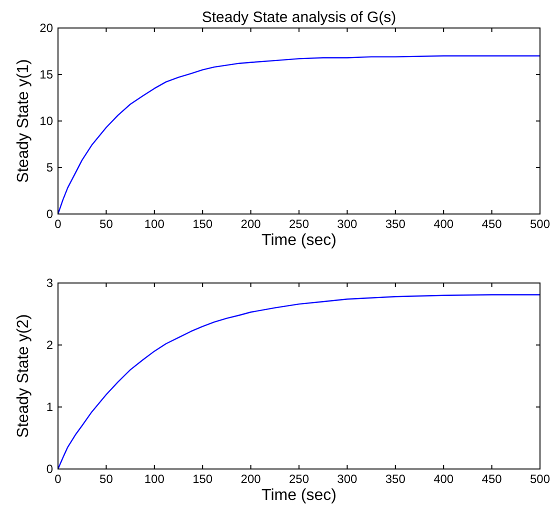 Image resolution: width=555 pixels, height=512 pixels. What do you see at coordinates (23, 121) in the screenshot?
I see `y-axis-title: Steady State y(1)` at bounding box center [23, 121].